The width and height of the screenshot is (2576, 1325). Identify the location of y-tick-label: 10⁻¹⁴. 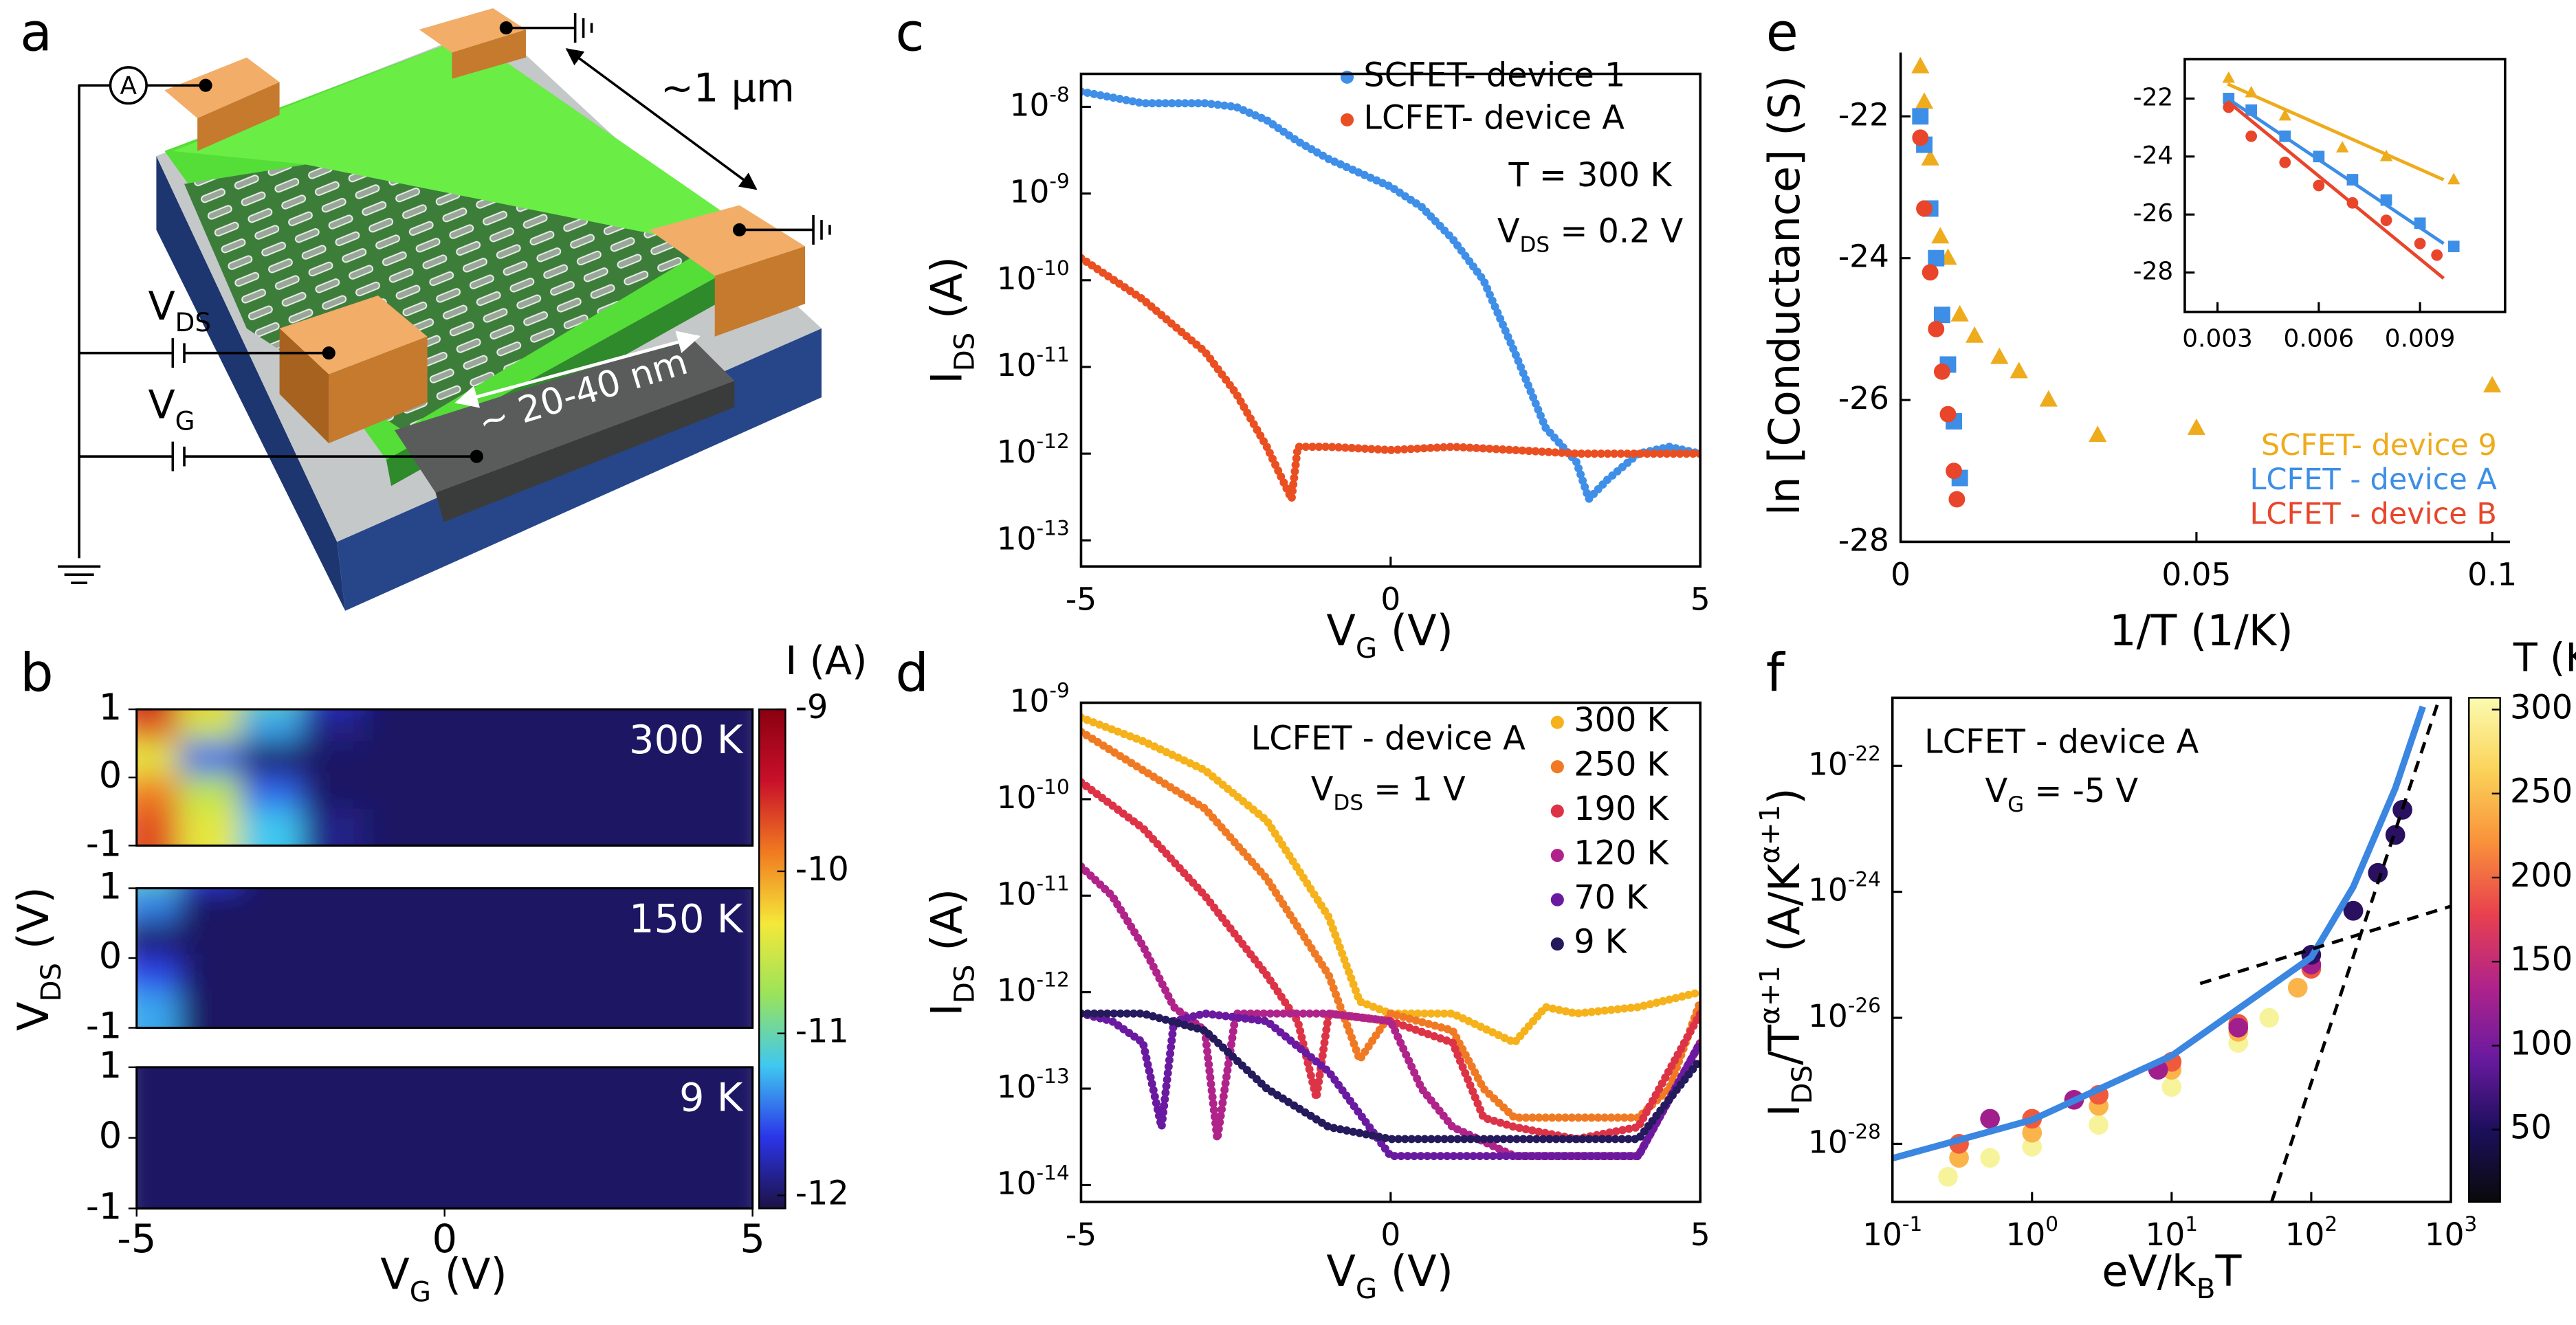
(1033, 1181).